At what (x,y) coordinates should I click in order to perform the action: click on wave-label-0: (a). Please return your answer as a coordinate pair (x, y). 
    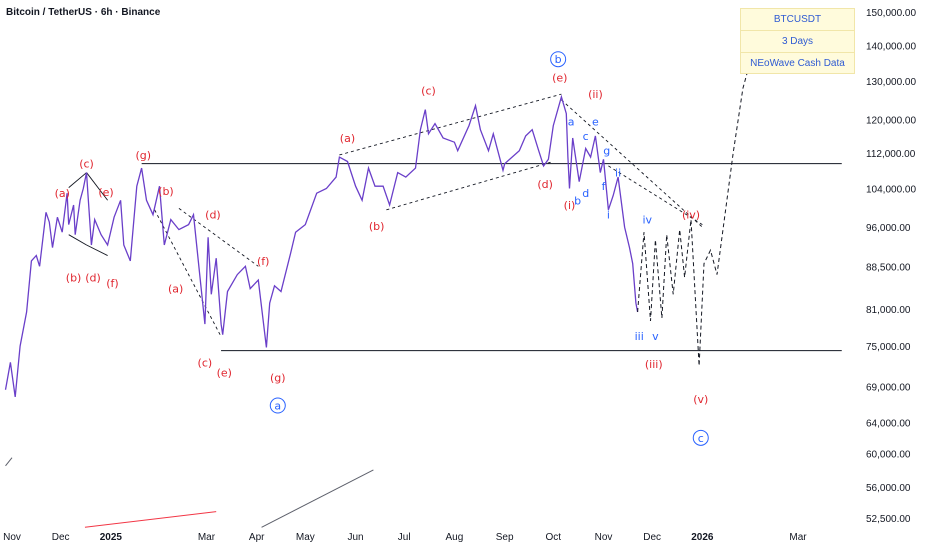
    Looking at the image, I should click on (62, 193).